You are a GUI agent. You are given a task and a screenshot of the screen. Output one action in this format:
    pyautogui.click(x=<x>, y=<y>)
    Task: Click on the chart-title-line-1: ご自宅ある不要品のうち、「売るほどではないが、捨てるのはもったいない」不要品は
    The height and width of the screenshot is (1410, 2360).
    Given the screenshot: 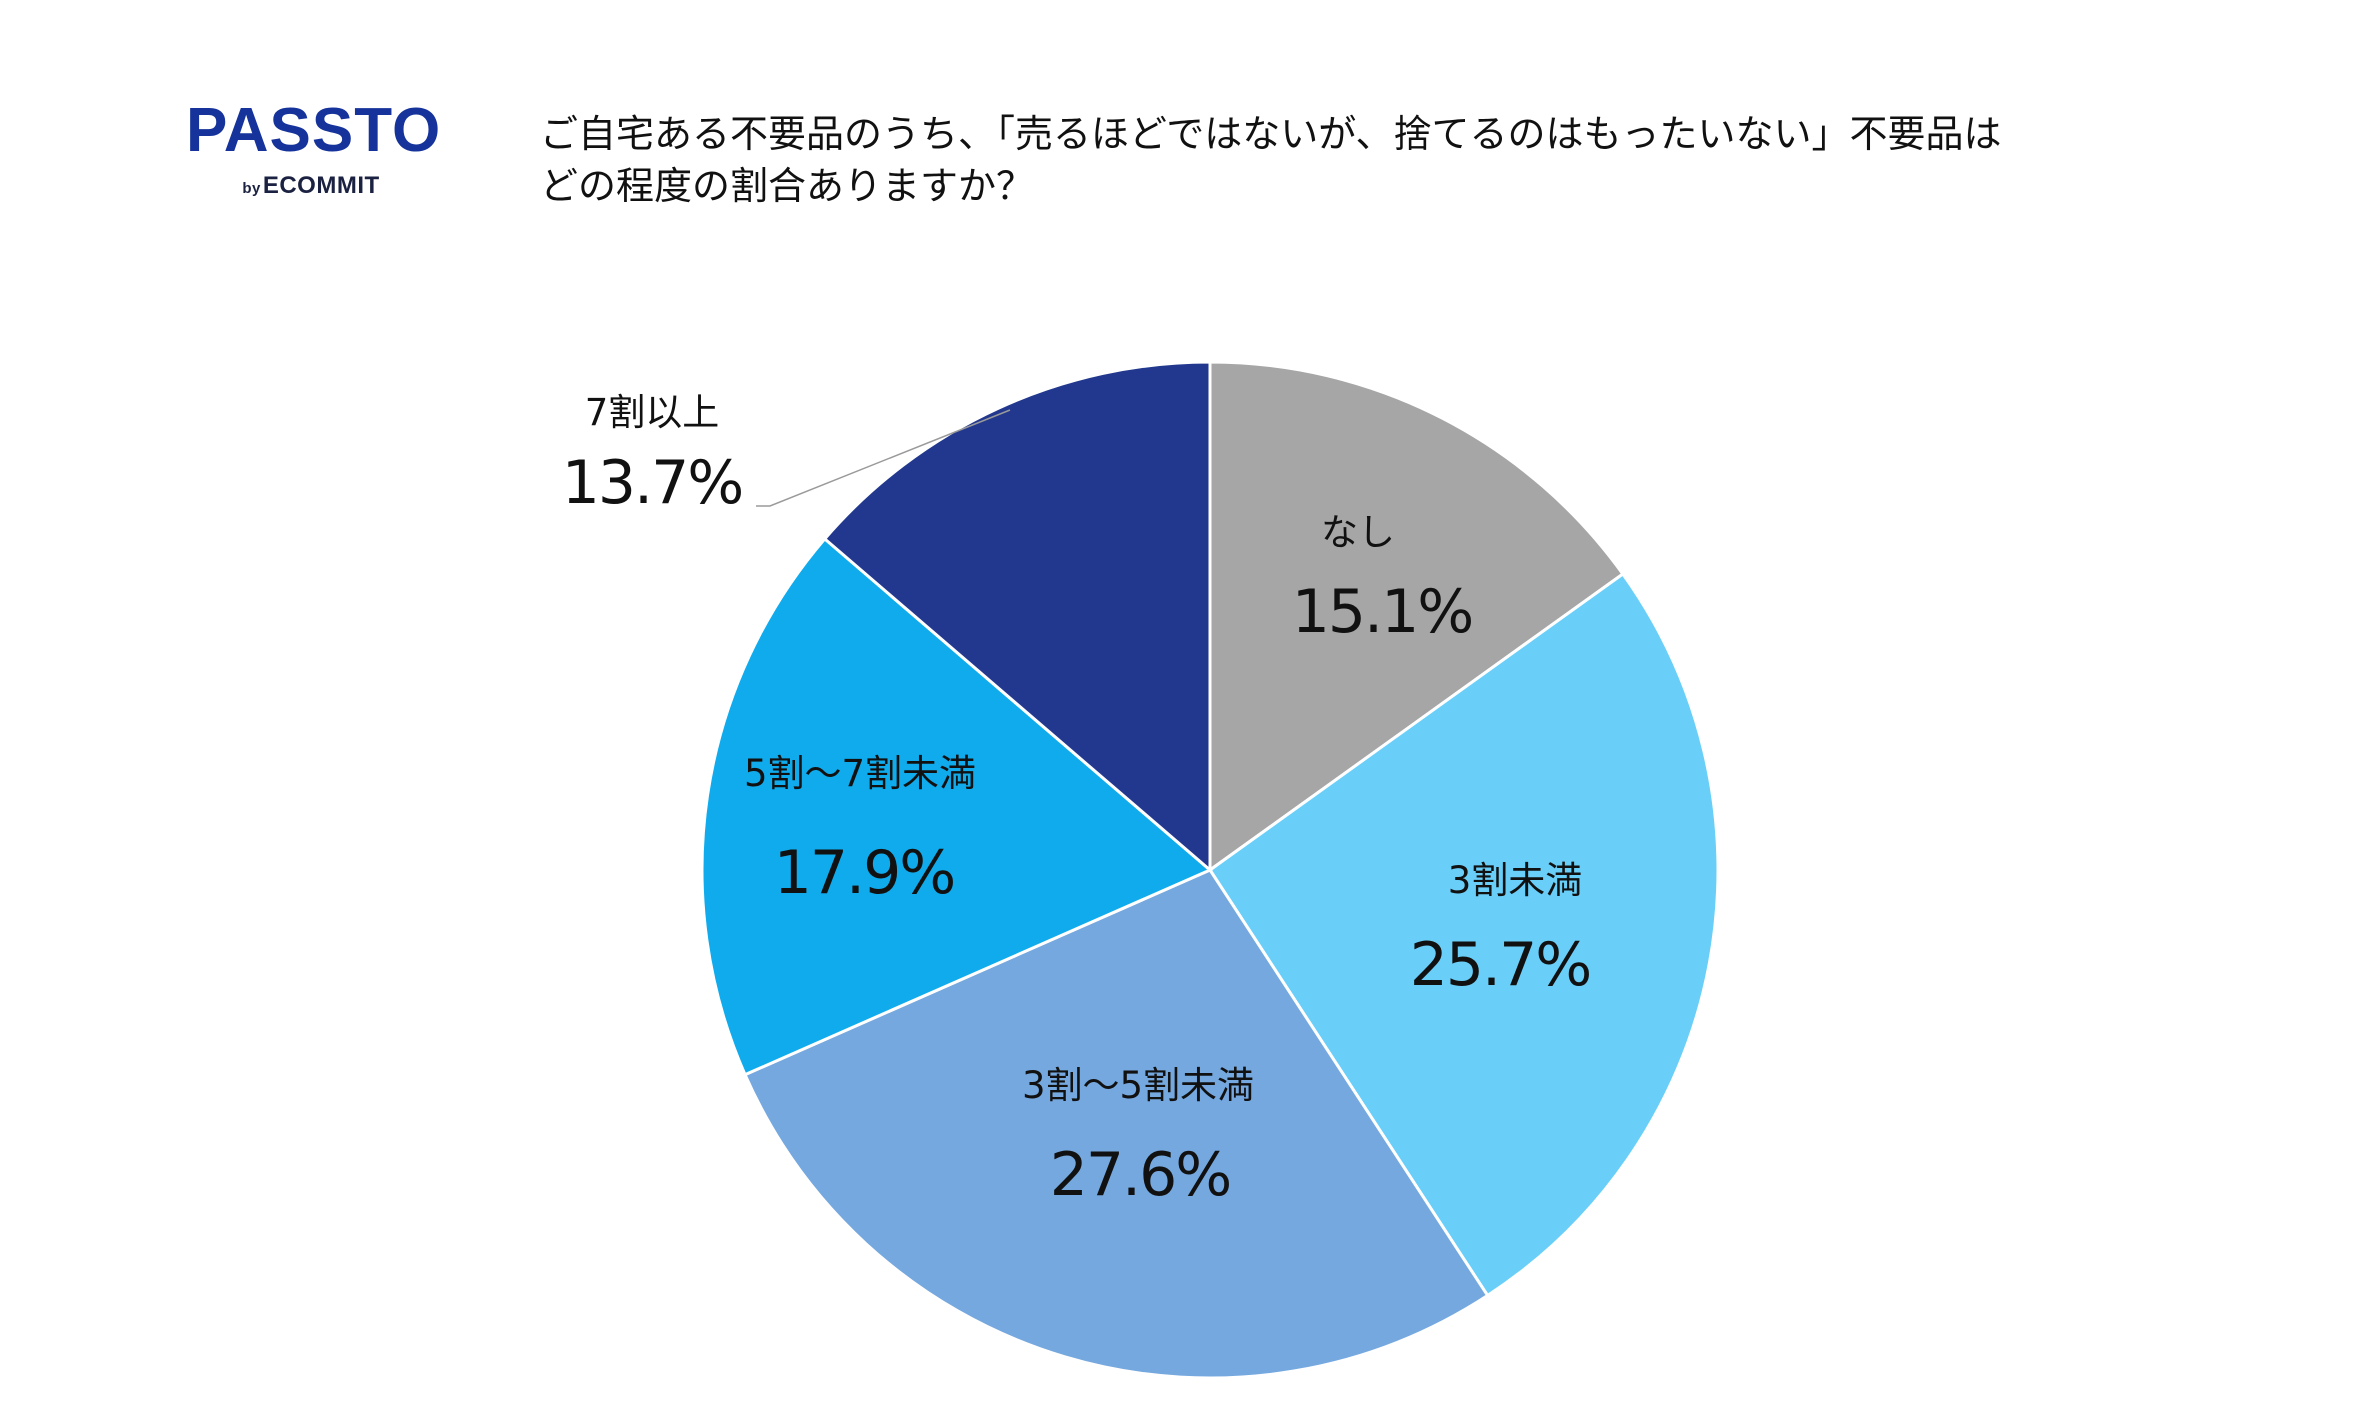 What is the action you would take?
    pyautogui.click(x=1271, y=134)
    